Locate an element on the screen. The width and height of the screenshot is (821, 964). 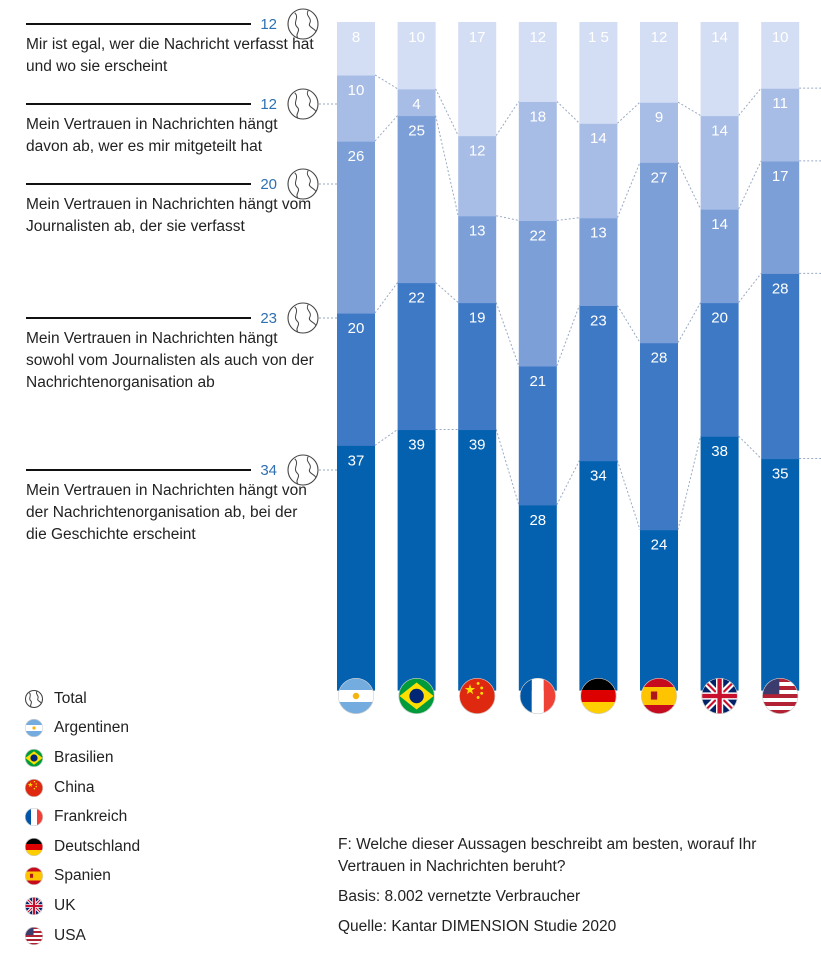
bar-column-uk: 38 20 14 14 14 is located at coordinates (719, 356).